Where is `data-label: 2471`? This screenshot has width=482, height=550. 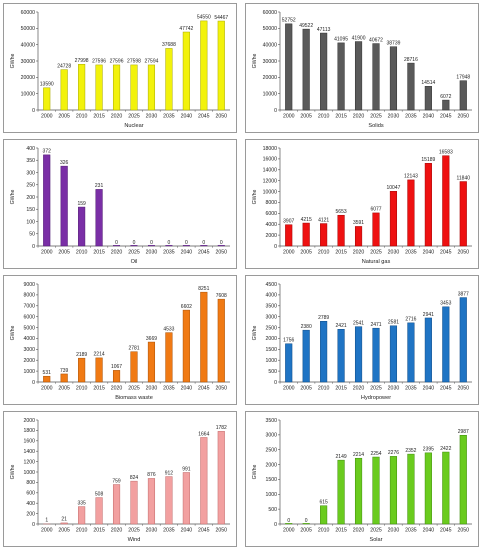
data-label: 2471 is located at coordinates (375, 325).